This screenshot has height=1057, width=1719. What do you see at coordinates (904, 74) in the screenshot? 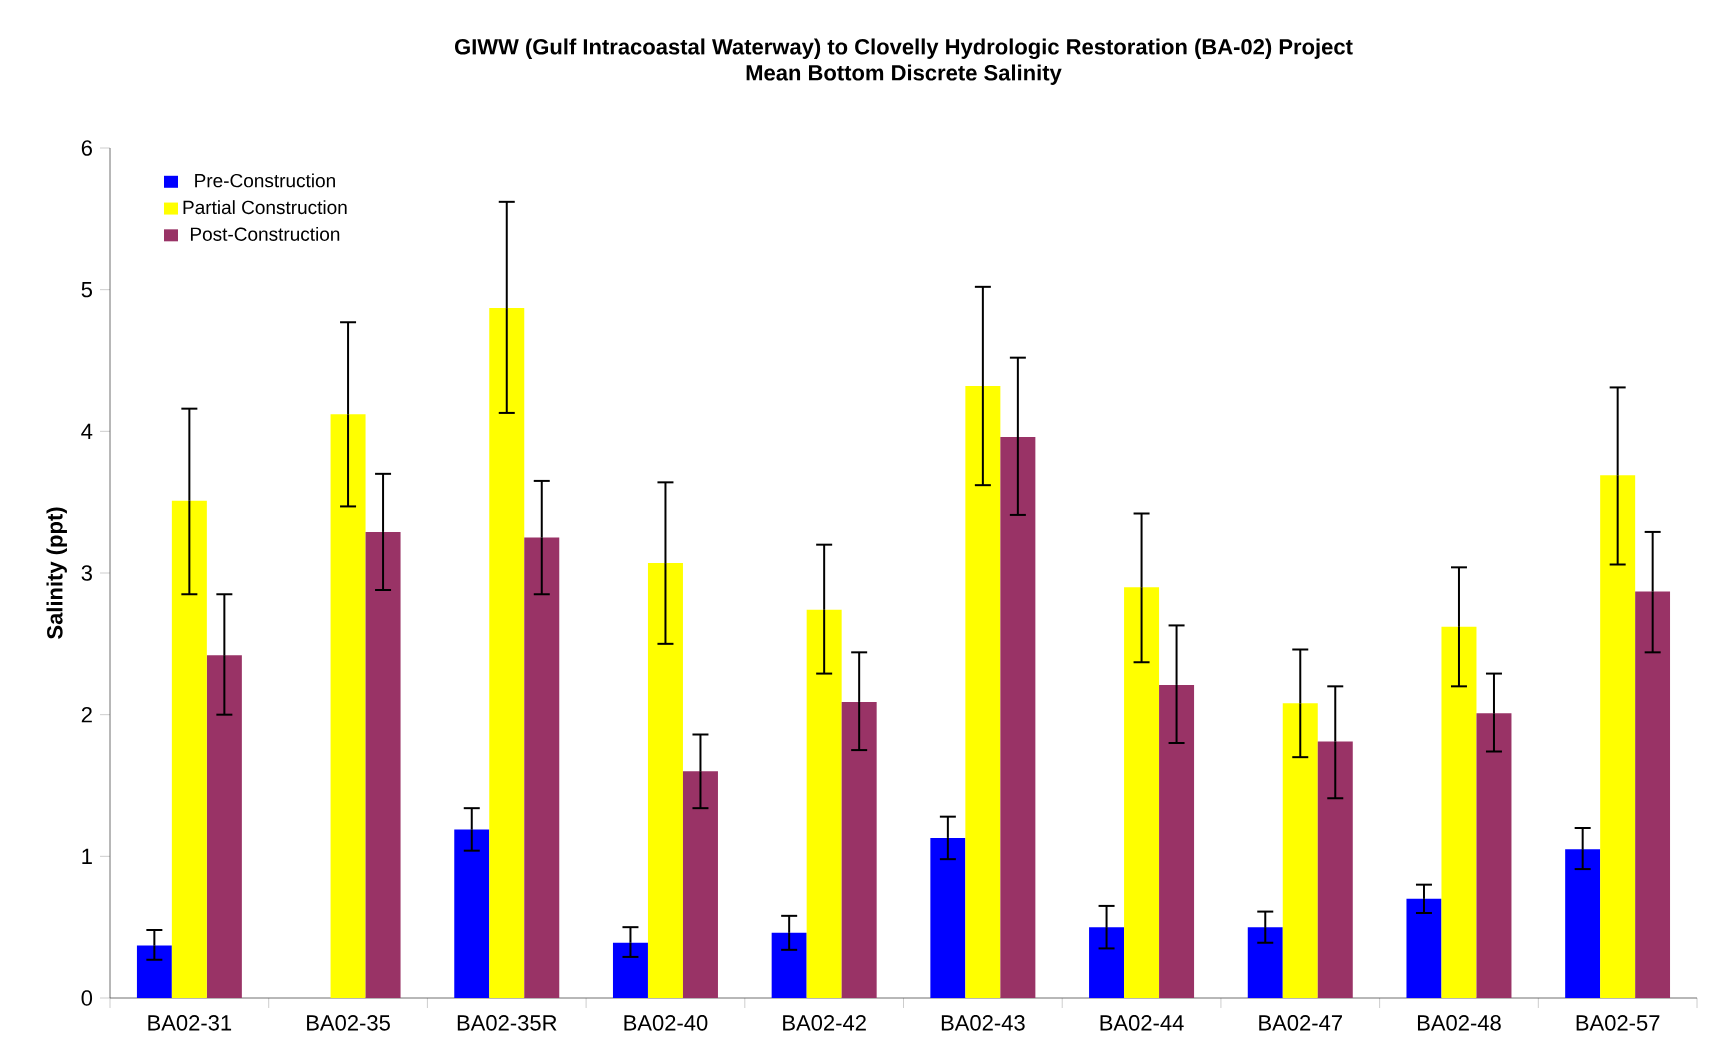
I see `chart-subtitle: Mean Bottom Discrete Salinity` at bounding box center [904, 74].